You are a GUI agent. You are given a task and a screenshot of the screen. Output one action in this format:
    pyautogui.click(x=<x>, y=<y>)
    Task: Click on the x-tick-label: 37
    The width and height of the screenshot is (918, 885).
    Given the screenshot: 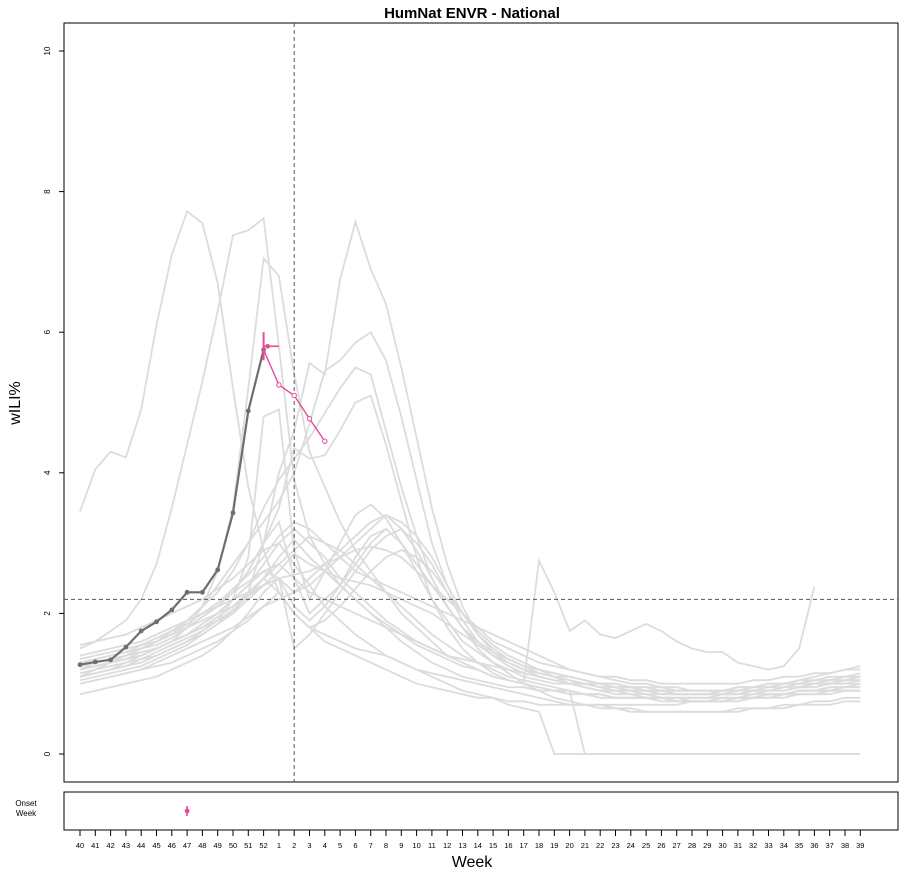 What is the action you would take?
    pyautogui.click(x=830, y=845)
    